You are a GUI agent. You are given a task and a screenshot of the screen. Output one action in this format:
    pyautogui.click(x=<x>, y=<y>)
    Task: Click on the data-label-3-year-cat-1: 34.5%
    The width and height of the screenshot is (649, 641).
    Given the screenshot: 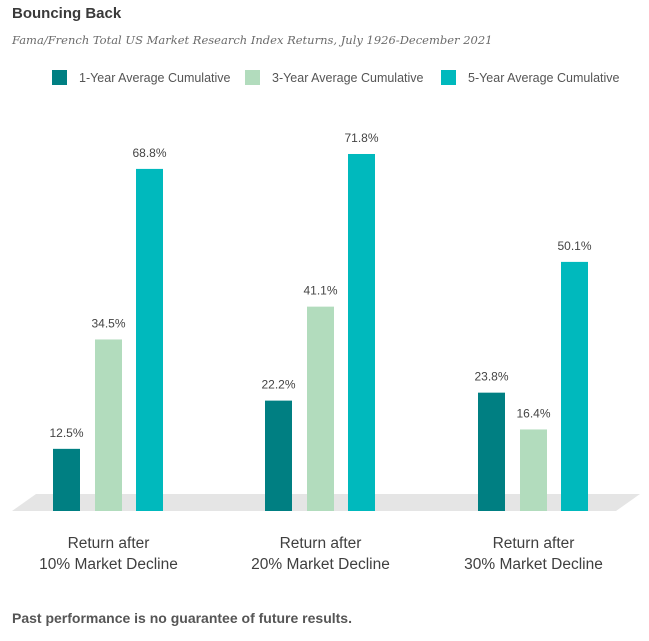 What is the action you would take?
    pyautogui.click(x=108, y=323)
    